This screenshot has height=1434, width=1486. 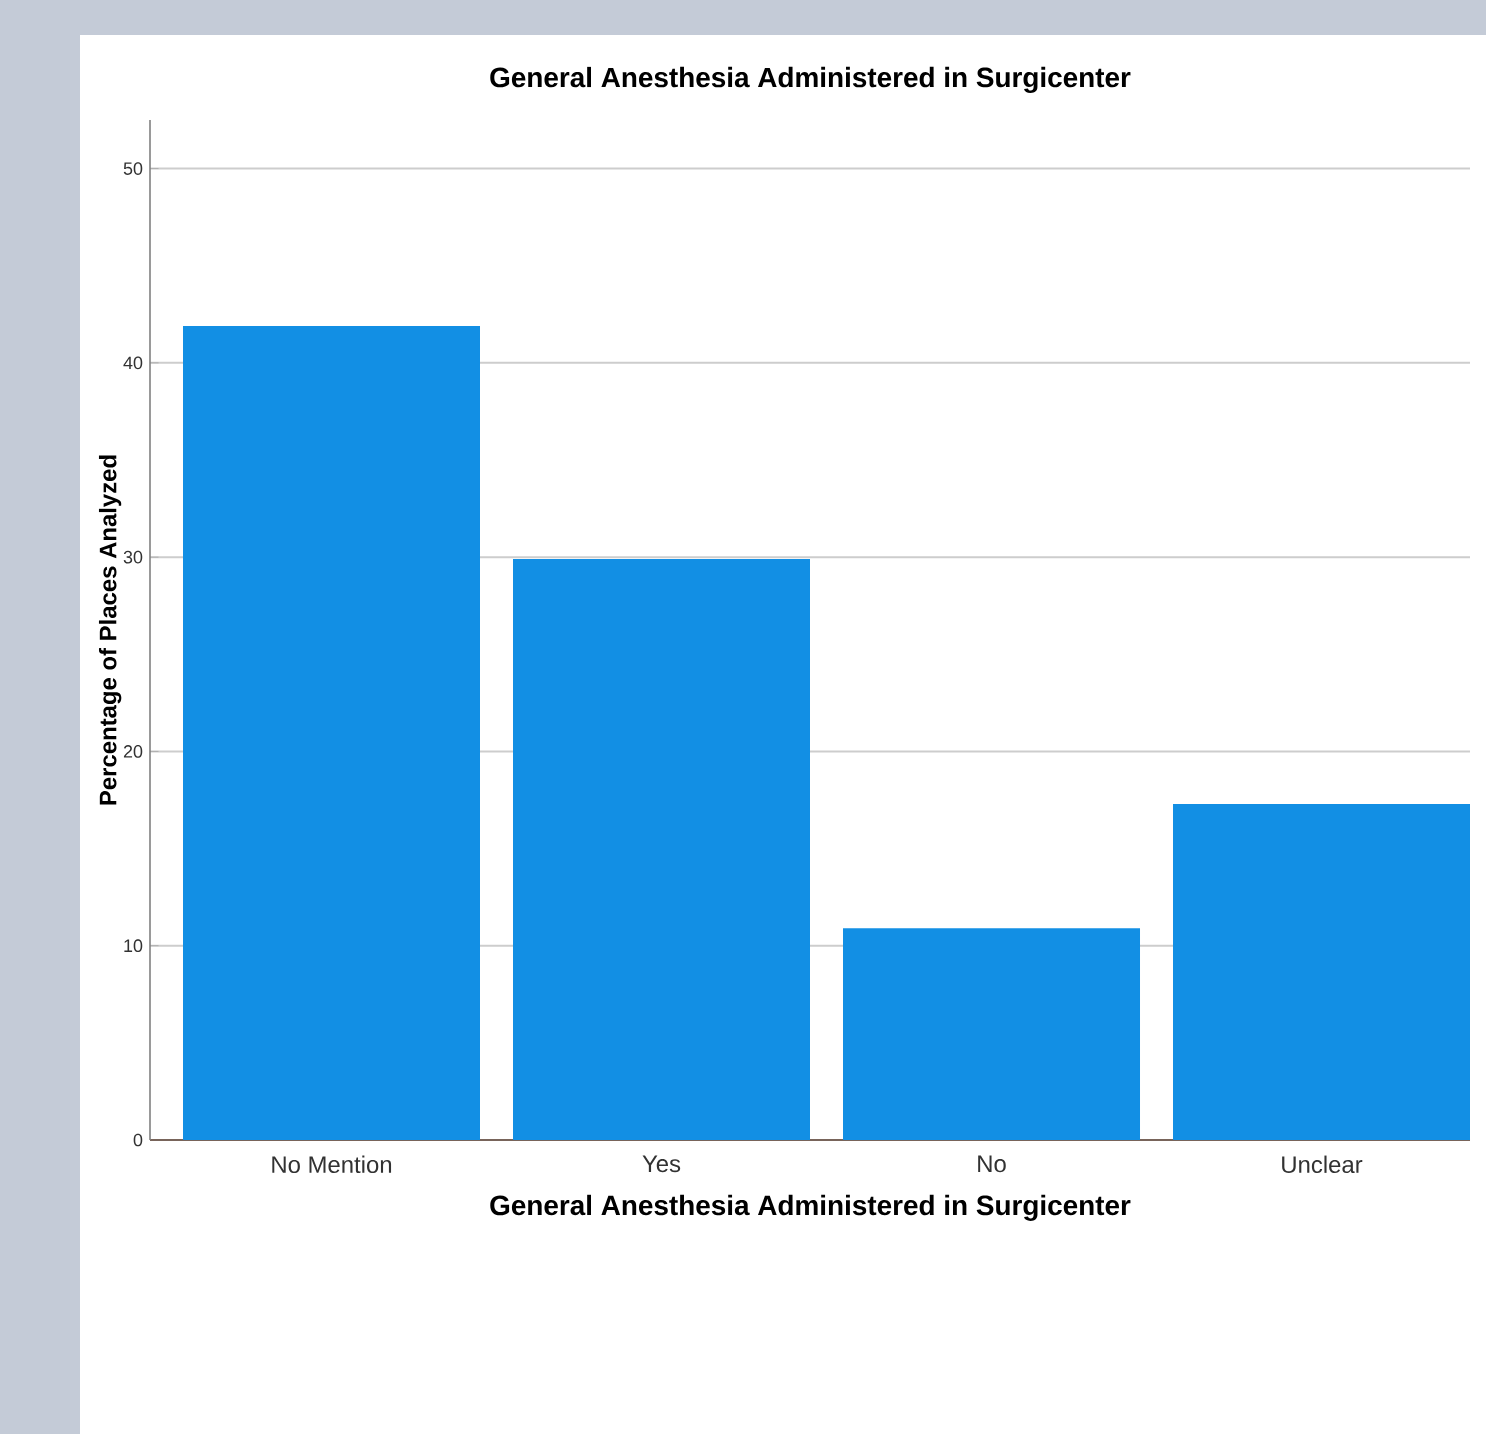 What do you see at coordinates (332, 1164) in the screenshot?
I see `x-tick-label: No Mention` at bounding box center [332, 1164].